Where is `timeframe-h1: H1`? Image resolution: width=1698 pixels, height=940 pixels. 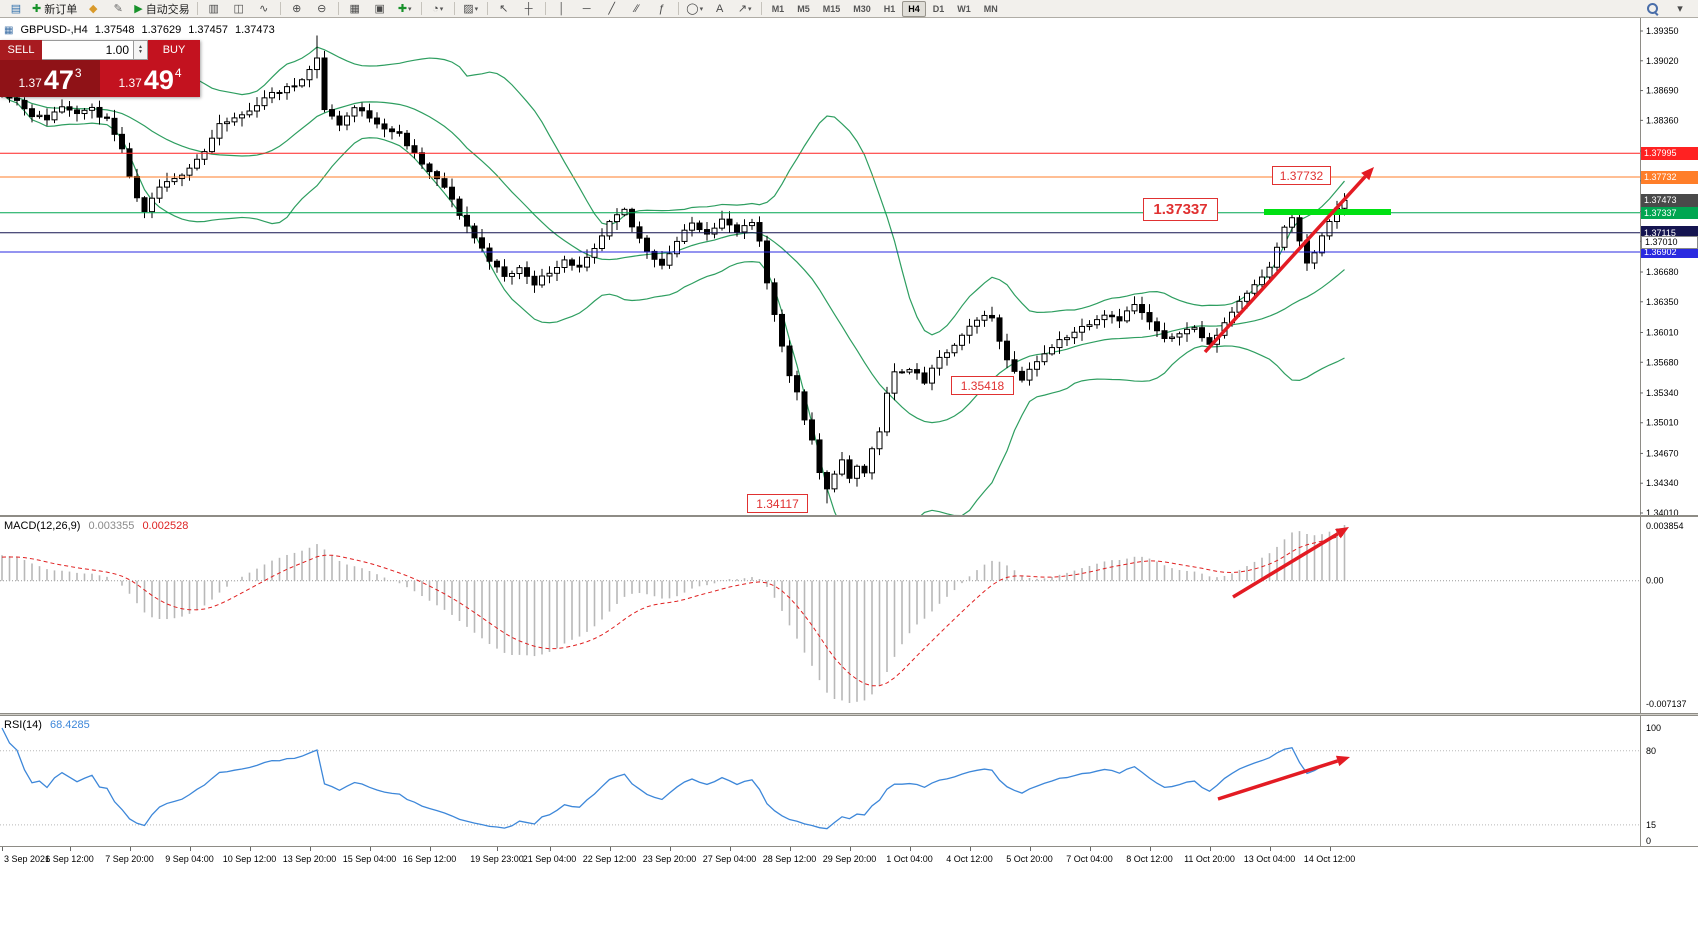
timeframe-h1: H1 is located at coordinates (889, 8).